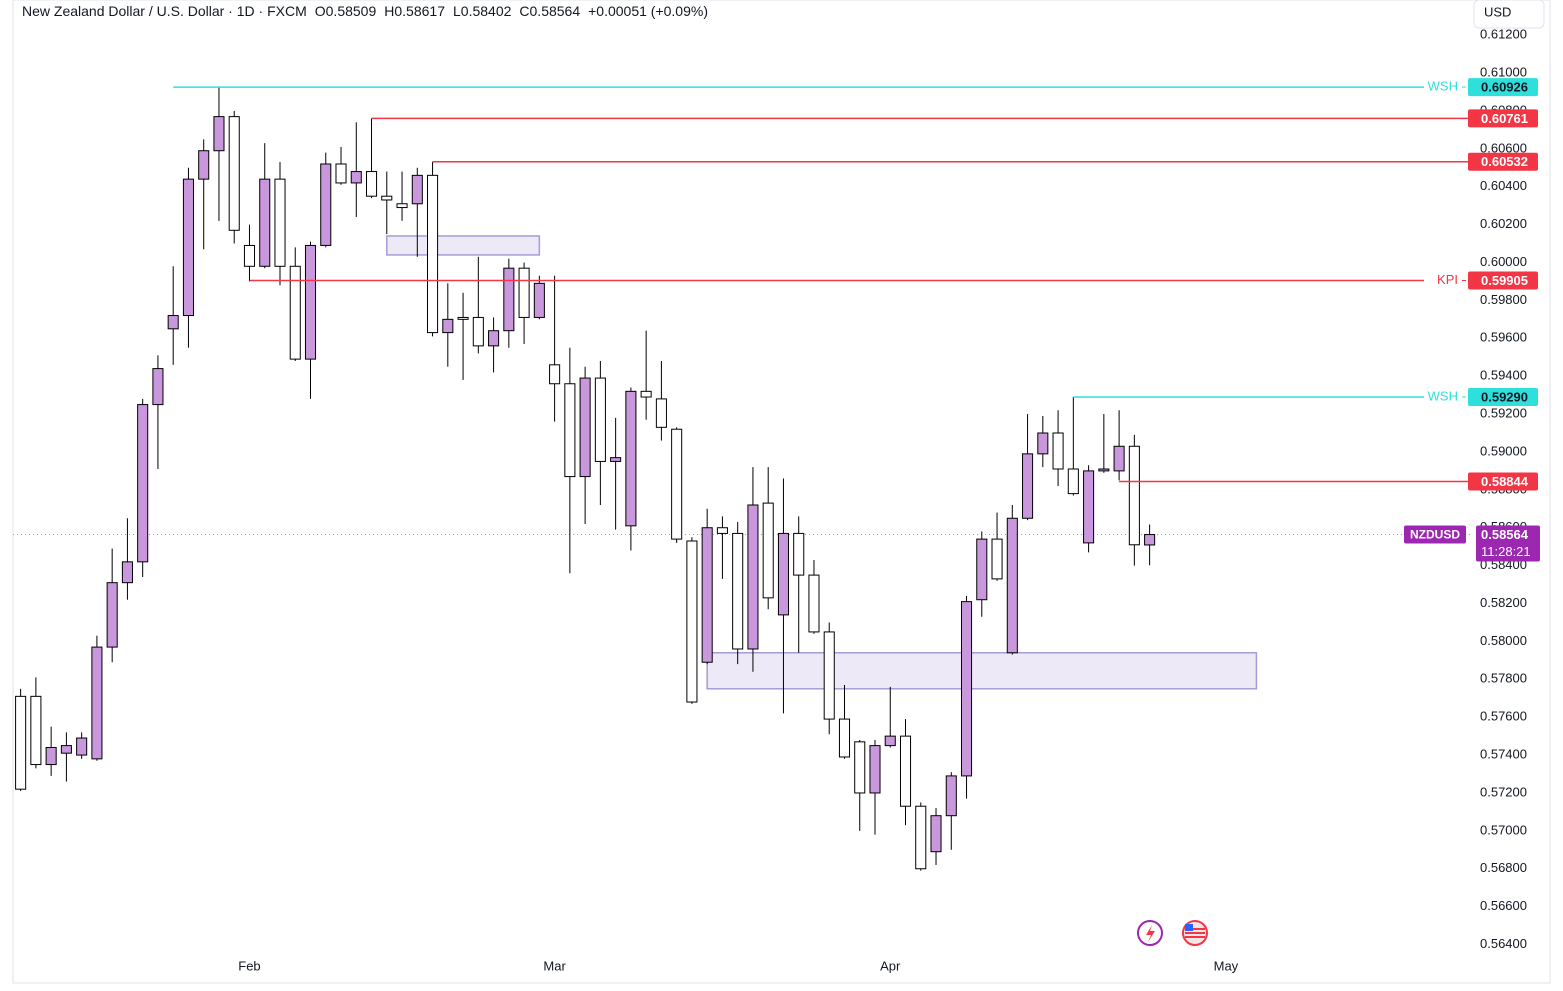 The width and height of the screenshot is (1563, 991). What do you see at coordinates (1503, 147) in the screenshot?
I see `y-tick-label: 0.60600` at bounding box center [1503, 147].